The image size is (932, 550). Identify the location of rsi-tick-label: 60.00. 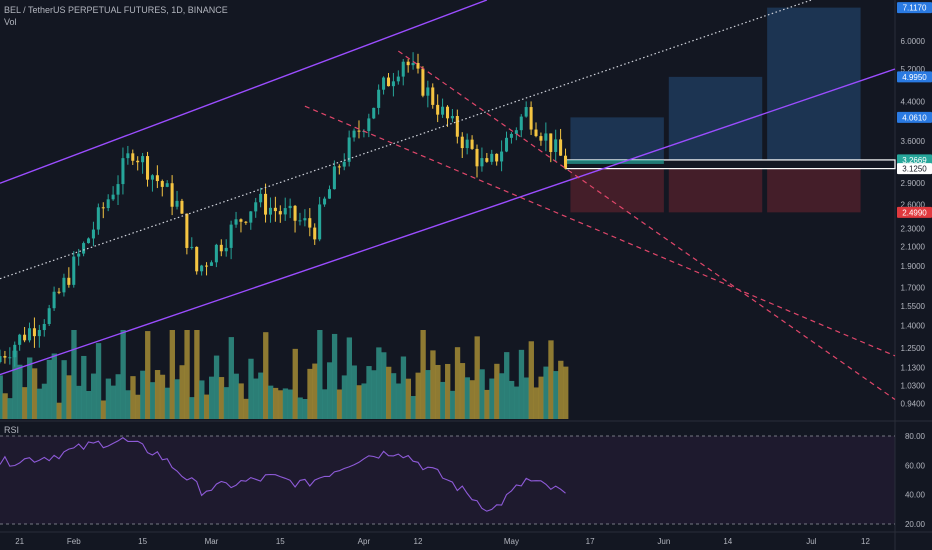
(915, 465).